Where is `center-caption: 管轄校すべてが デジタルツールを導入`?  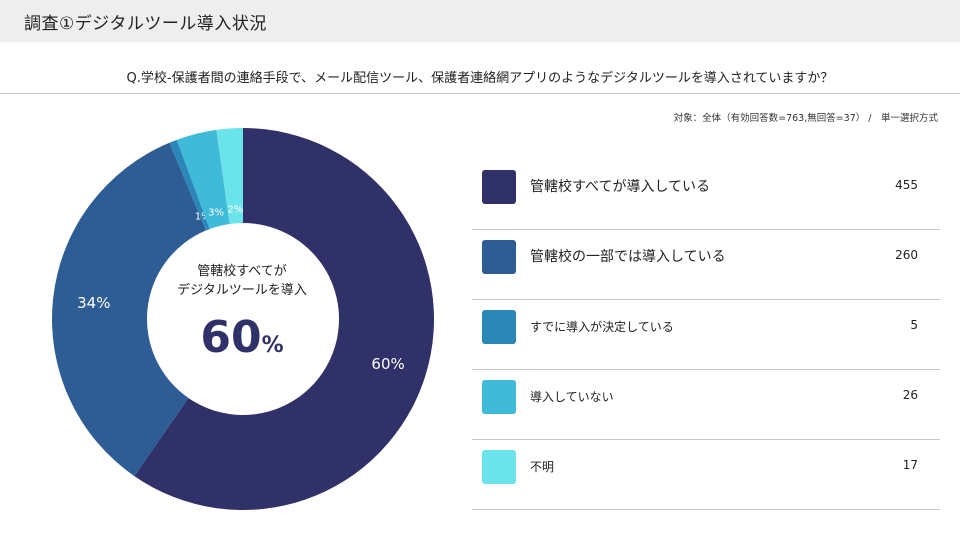 center-caption: 管轄校すべてが デジタルツールを導入 is located at coordinates (242, 281).